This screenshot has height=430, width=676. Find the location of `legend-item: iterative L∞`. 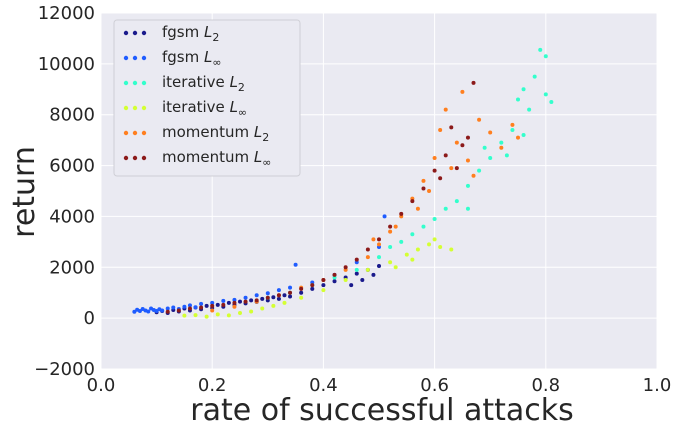

legend-item: iterative L∞ is located at coordinates (185, 108).